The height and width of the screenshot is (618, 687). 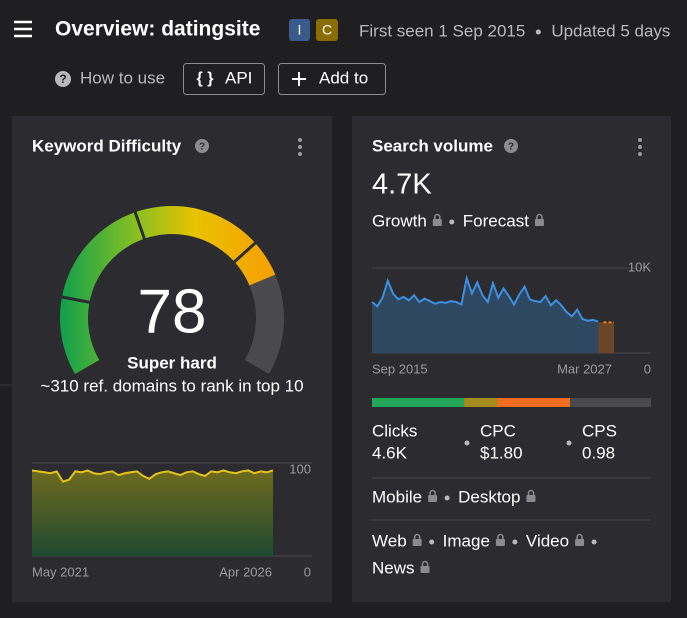 I want to click on kd-trend-line, so click(x=152, y=476).